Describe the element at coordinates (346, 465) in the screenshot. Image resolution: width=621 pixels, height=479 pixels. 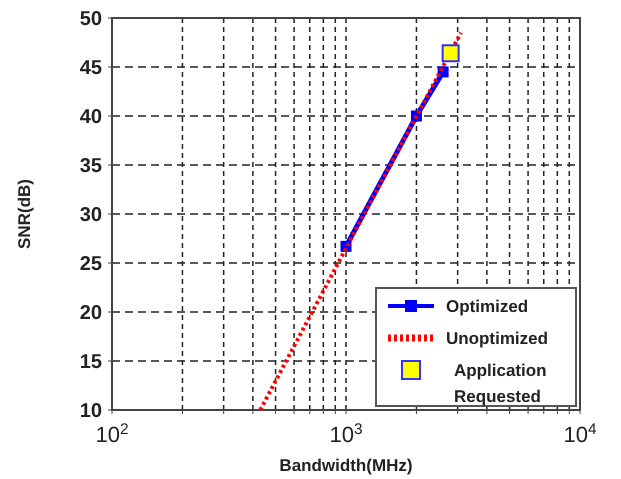
I see `x-axis-title: Bandwidth(MHz)` at that location.